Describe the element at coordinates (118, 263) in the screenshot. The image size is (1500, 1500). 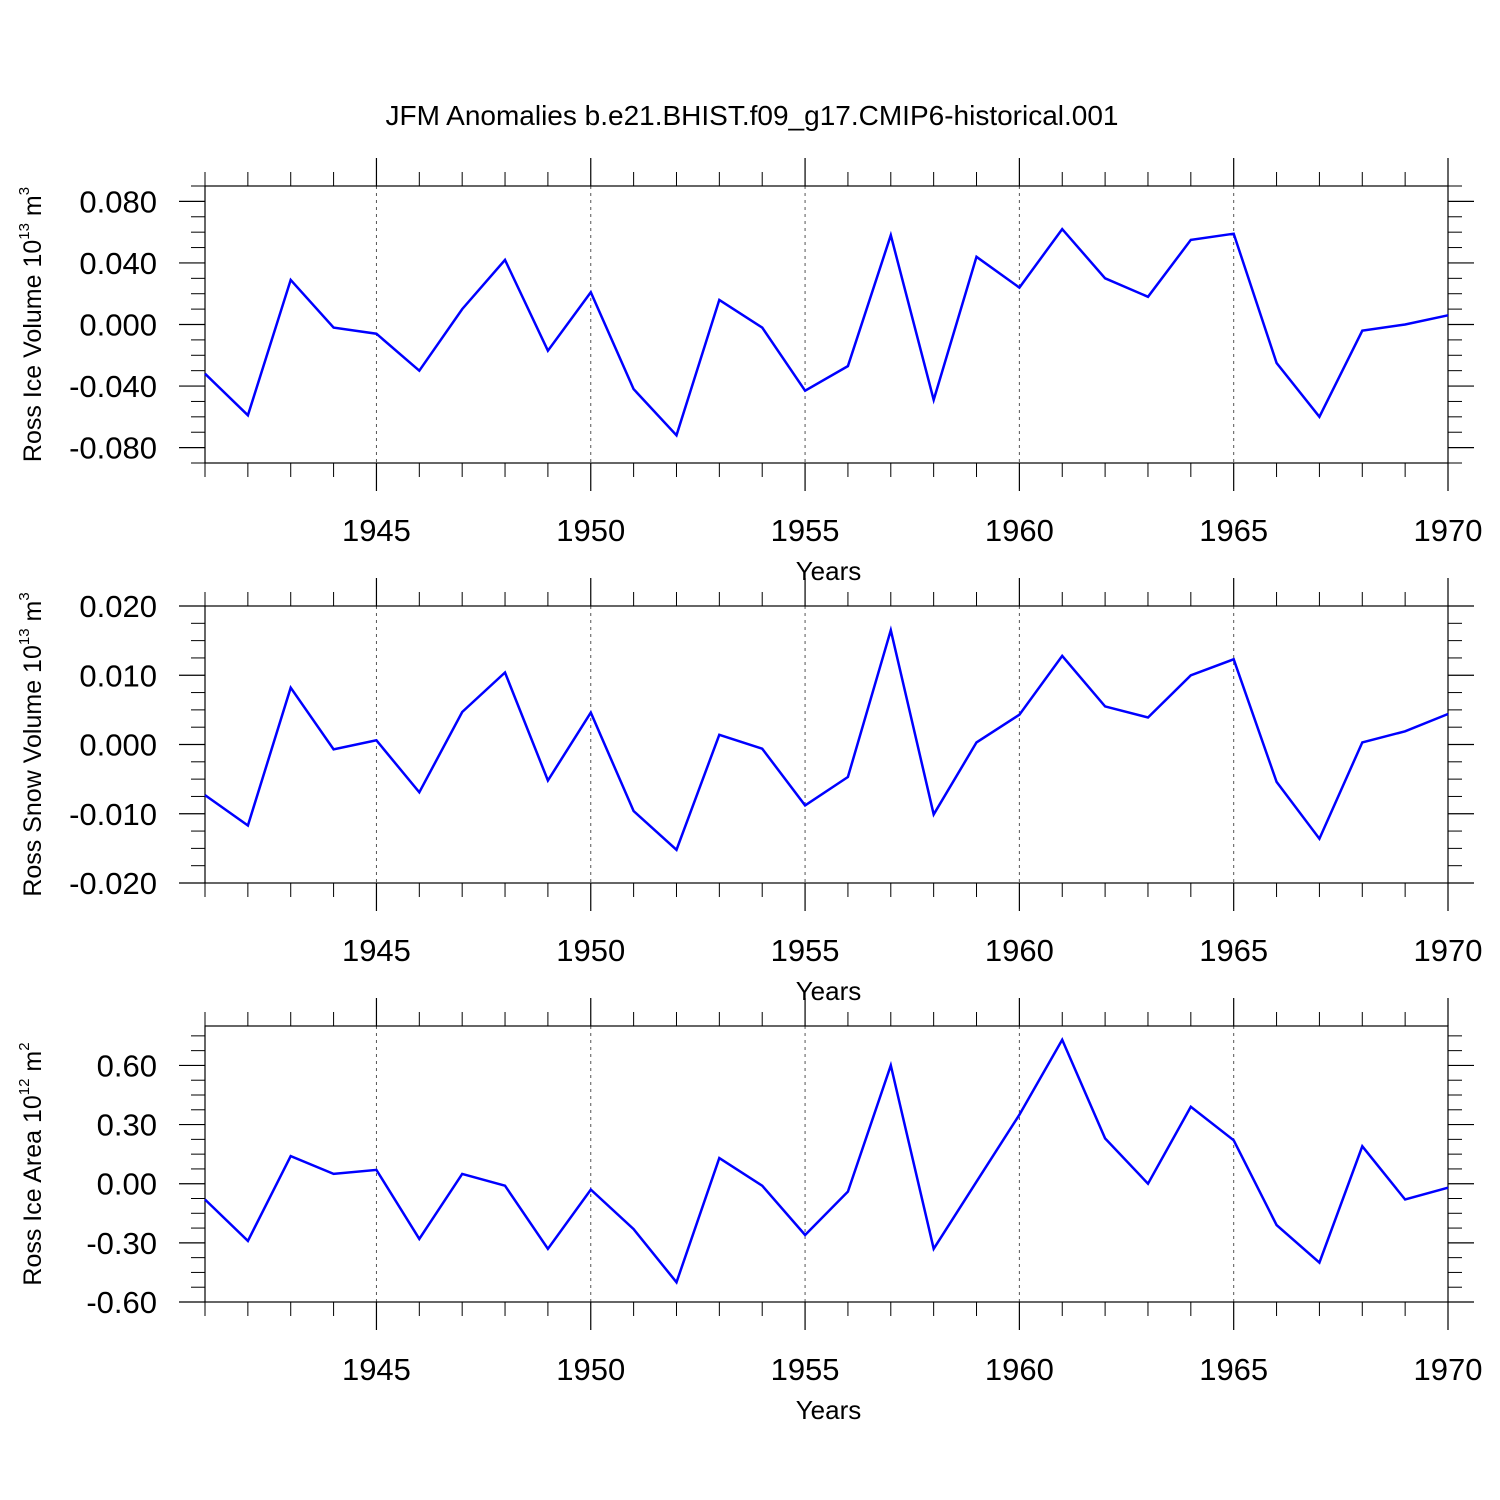
I see `y-tick-label: 0.040` at that location.